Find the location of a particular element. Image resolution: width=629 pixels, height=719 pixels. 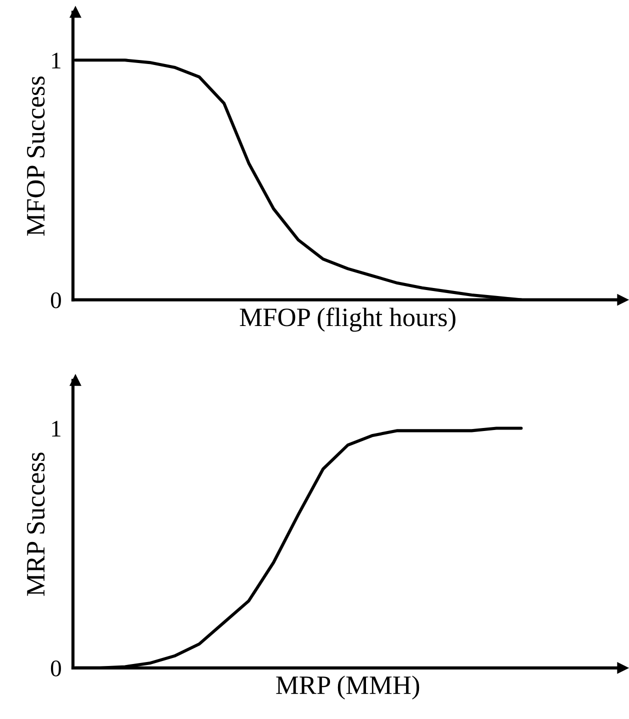

x-axis-title: MRP (MMH) is located at coordinates (348, 688).